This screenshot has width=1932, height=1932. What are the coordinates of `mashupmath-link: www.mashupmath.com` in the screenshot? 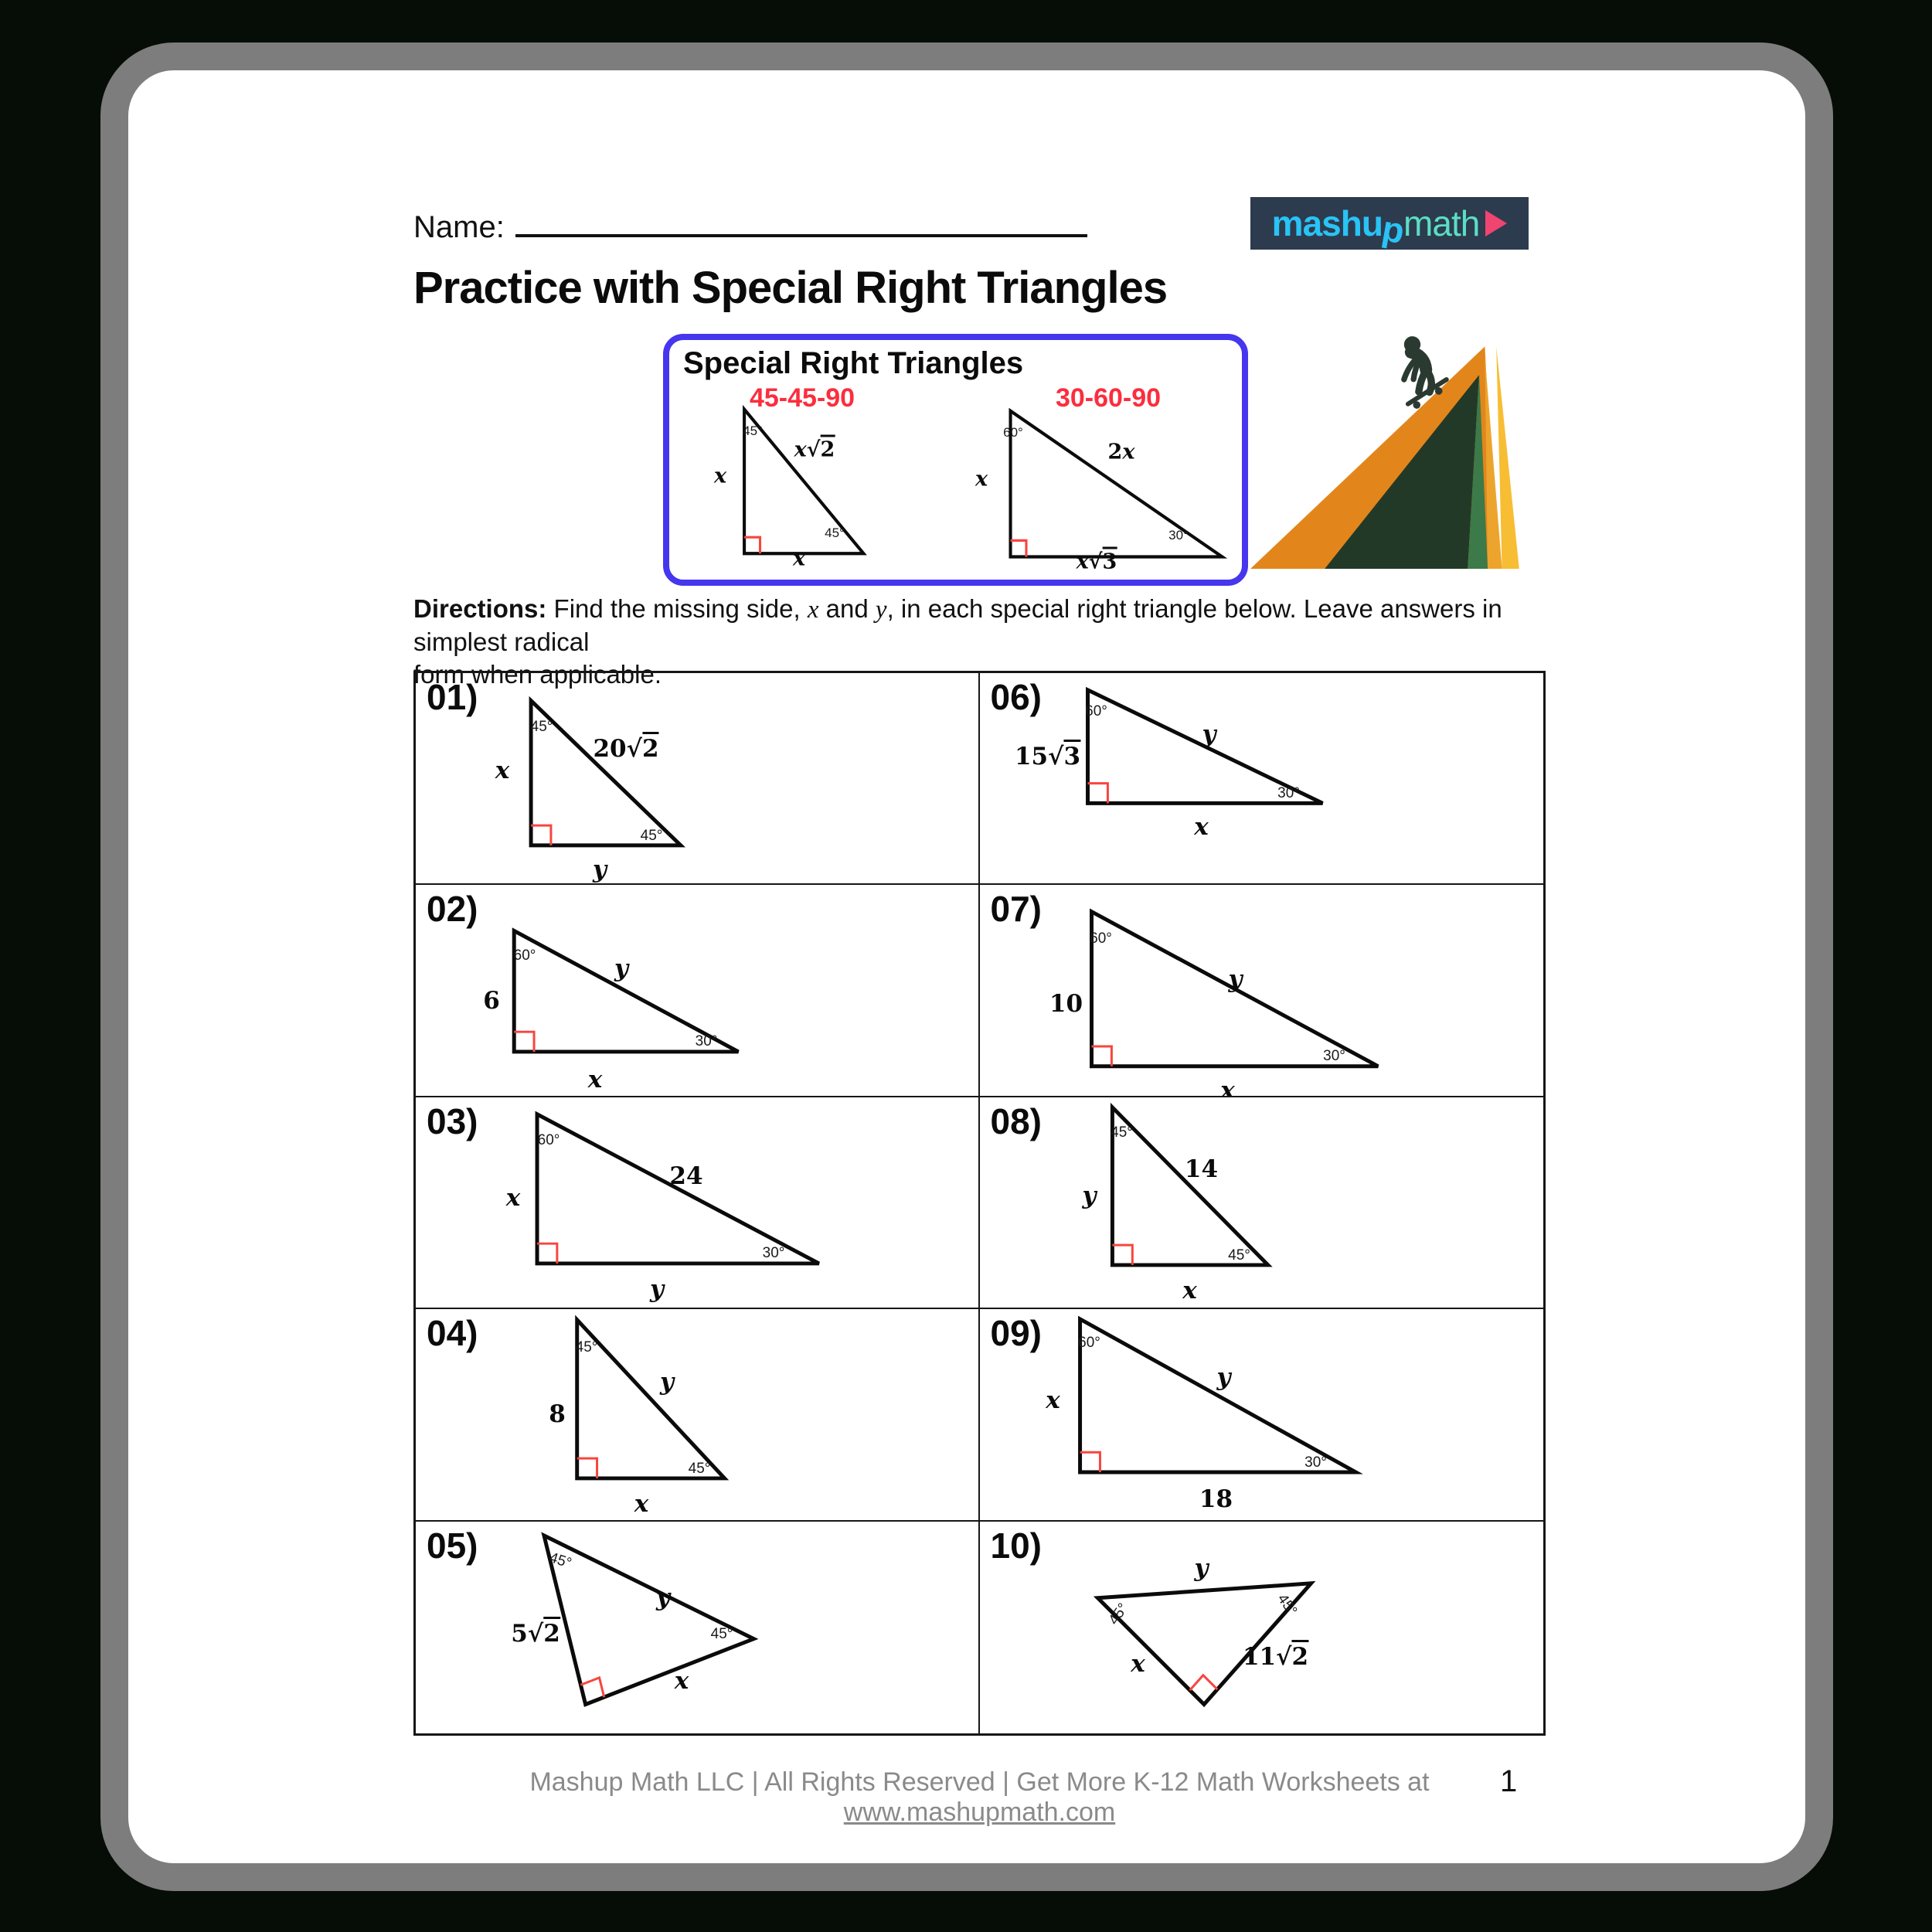 It's located at (979, 1813).